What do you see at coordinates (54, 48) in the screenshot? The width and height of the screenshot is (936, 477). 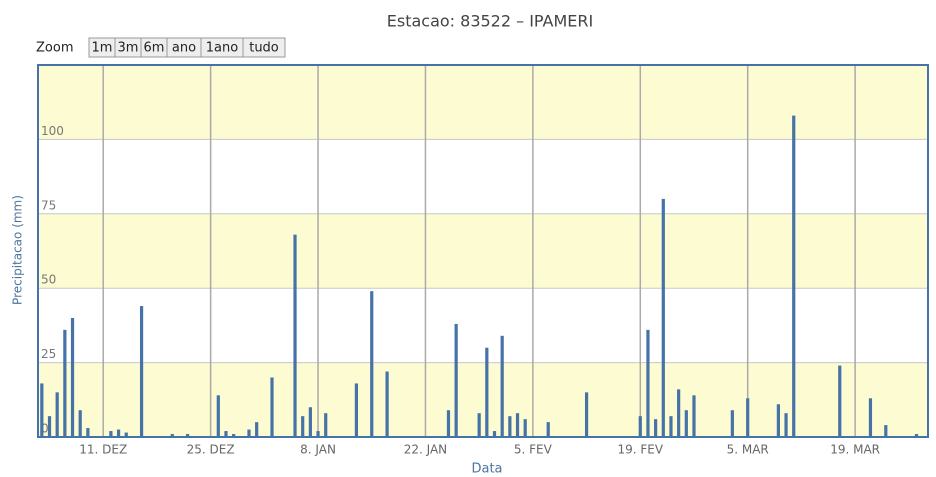 I see `zoom-label: Zoom` at bounding box center [54, 48].